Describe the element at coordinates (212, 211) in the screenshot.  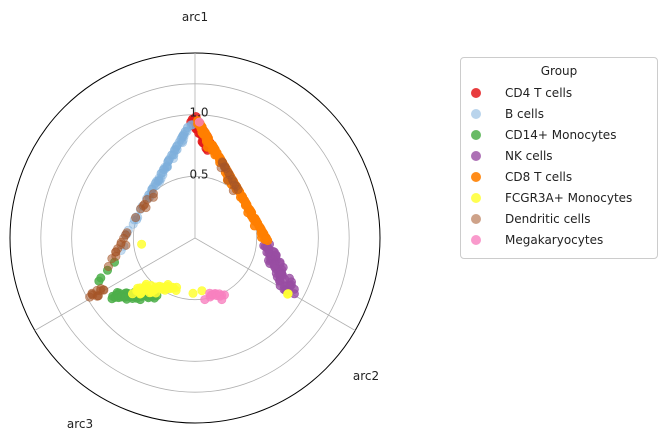
I see `series-megakaryocytes` at that location.